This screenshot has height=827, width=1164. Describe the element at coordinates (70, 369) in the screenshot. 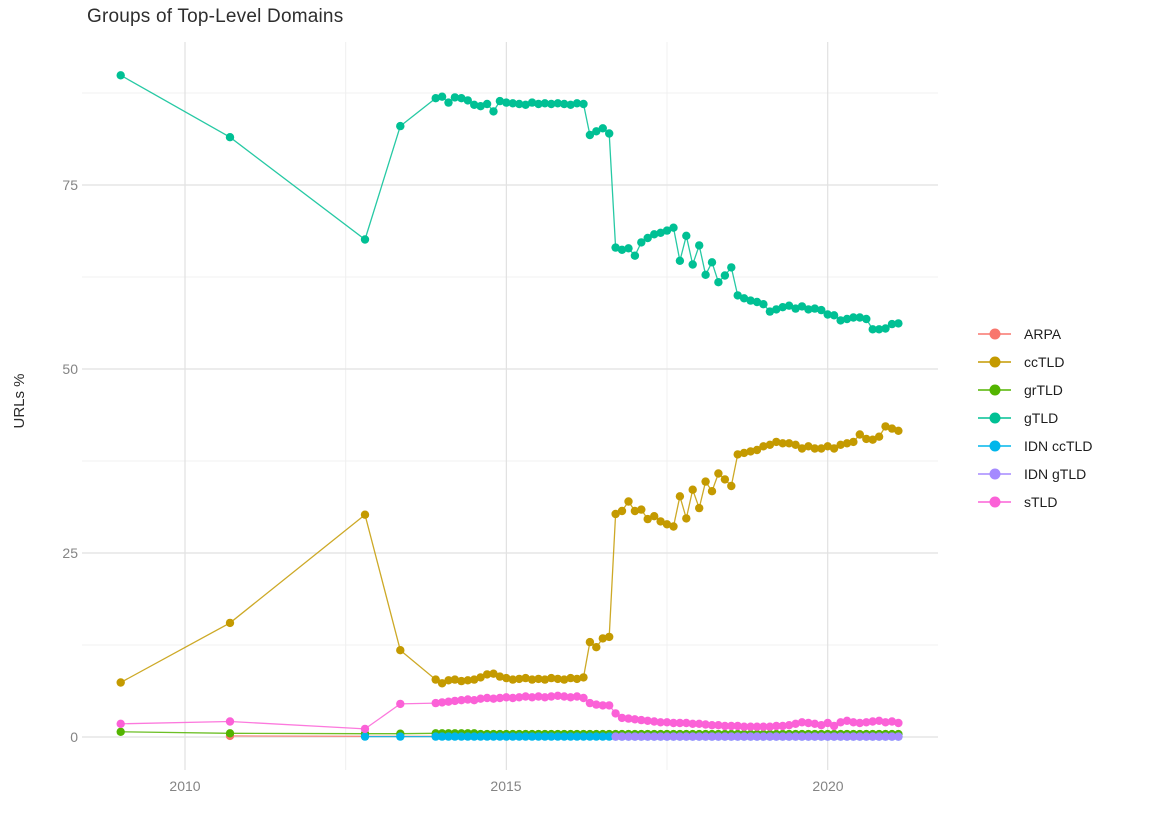

I see `y-tick-label-50: 50` at that location.